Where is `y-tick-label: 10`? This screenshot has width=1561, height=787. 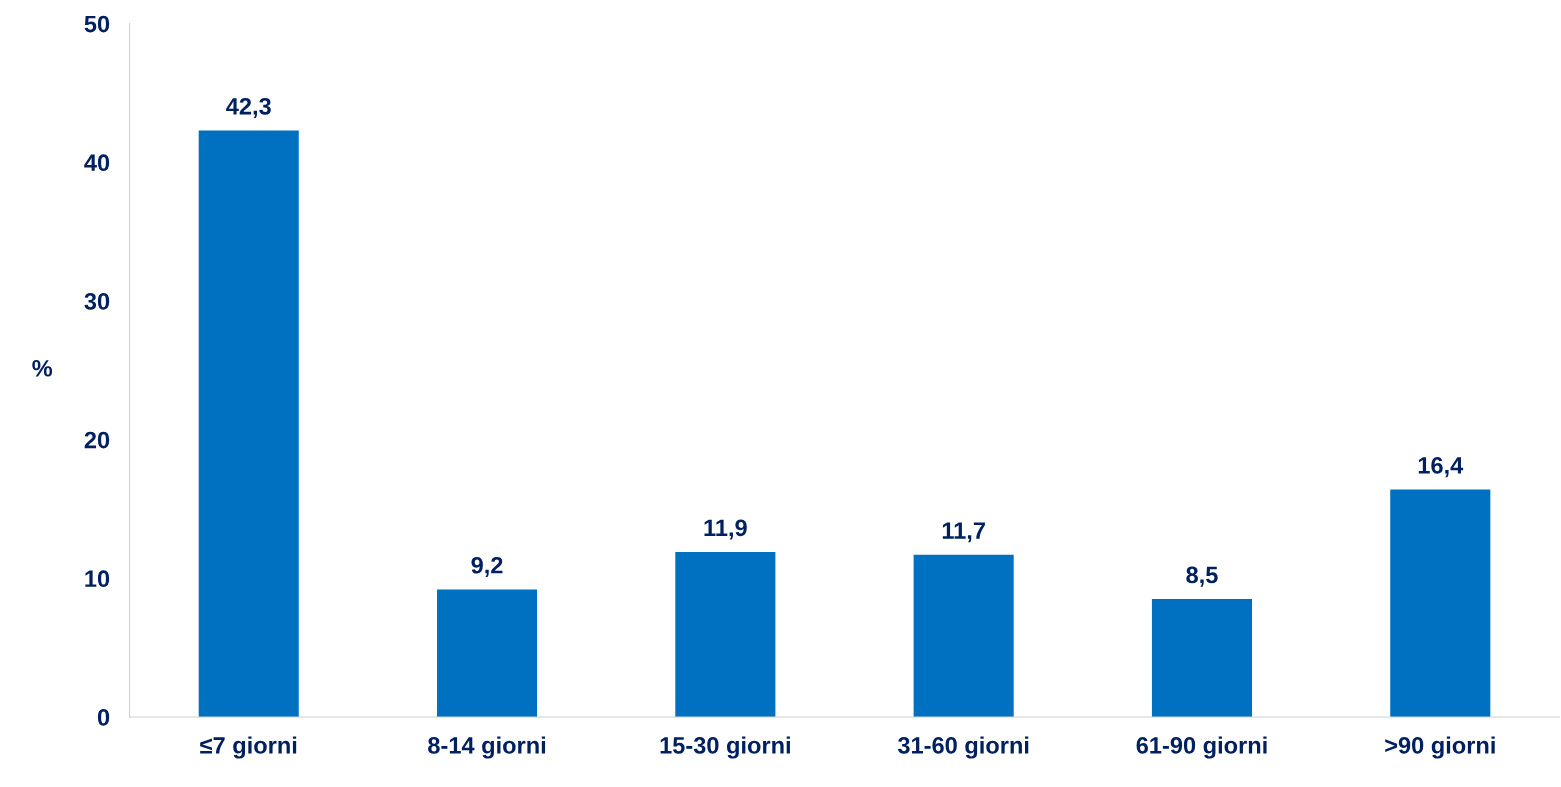 y-tick-label: 10 is located at coordinates (97, 579).